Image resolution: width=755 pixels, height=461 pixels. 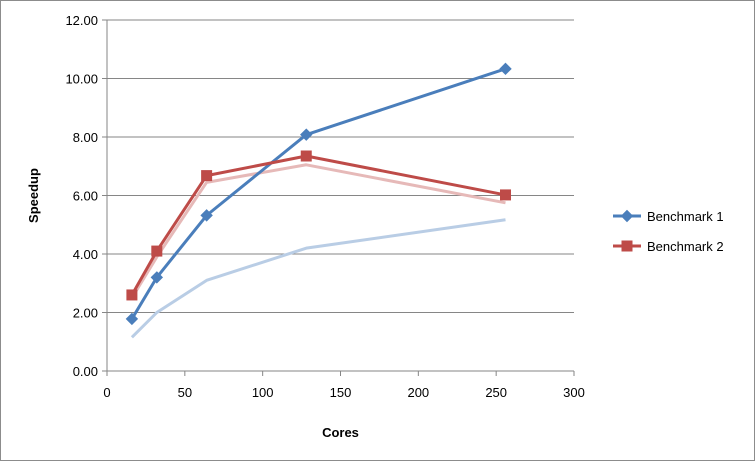 I want to click on legend-label: Benchmark 2, so click(x=685, y=246).